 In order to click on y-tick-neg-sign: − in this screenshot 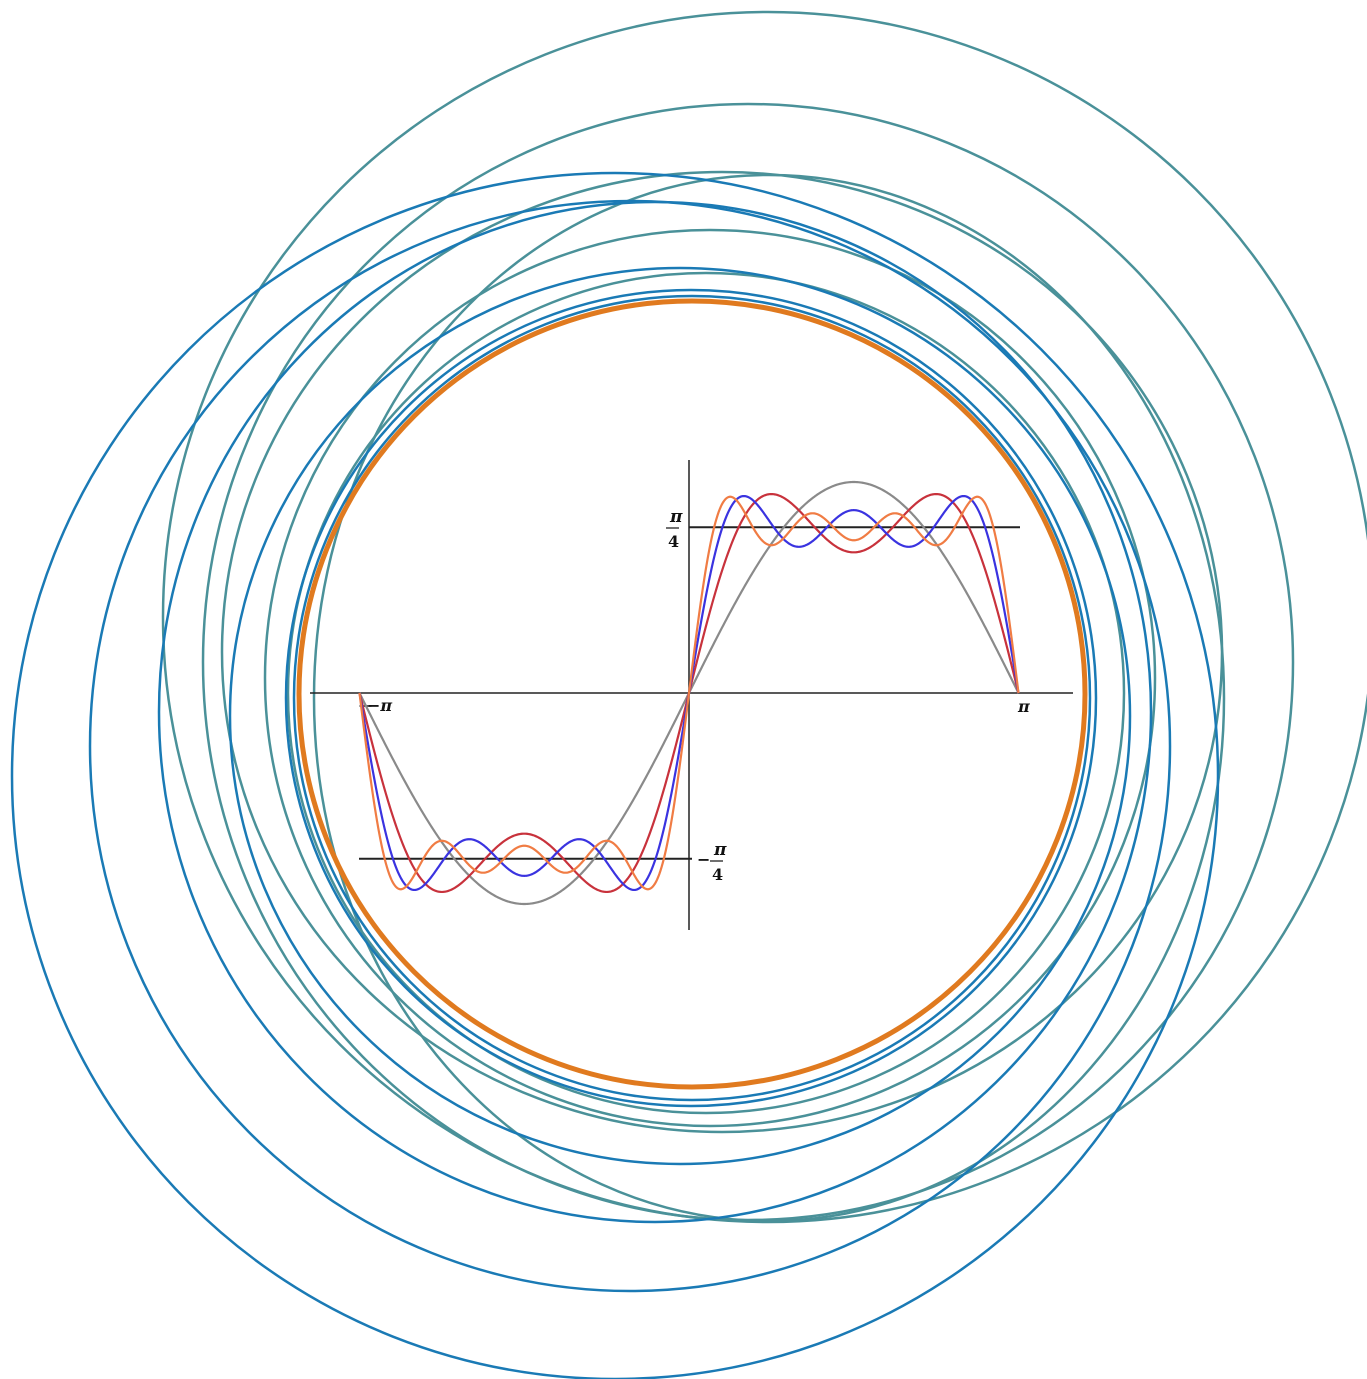, I will do `click(703, 859)`.